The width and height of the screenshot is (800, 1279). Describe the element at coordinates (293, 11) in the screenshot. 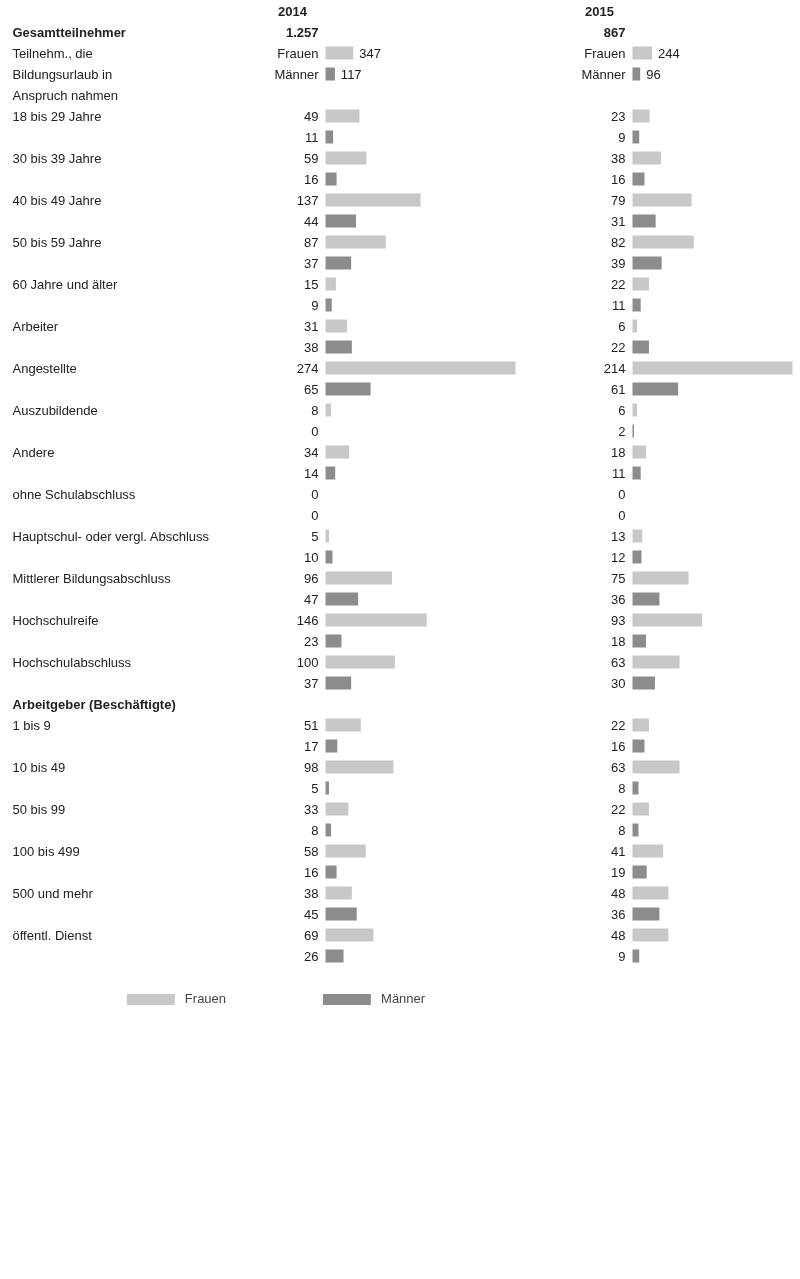

I see `chart-title: 2014` at that location.